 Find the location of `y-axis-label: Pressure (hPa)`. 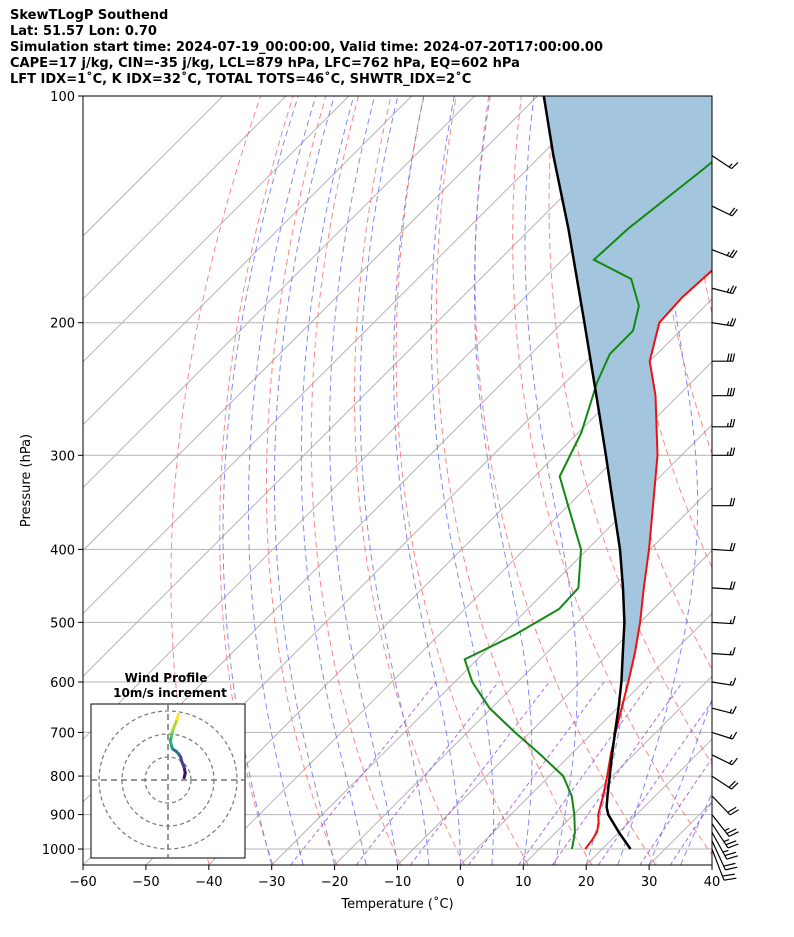

y-axis-label: Pressure (hPa) is located at coordinates (26, 480).